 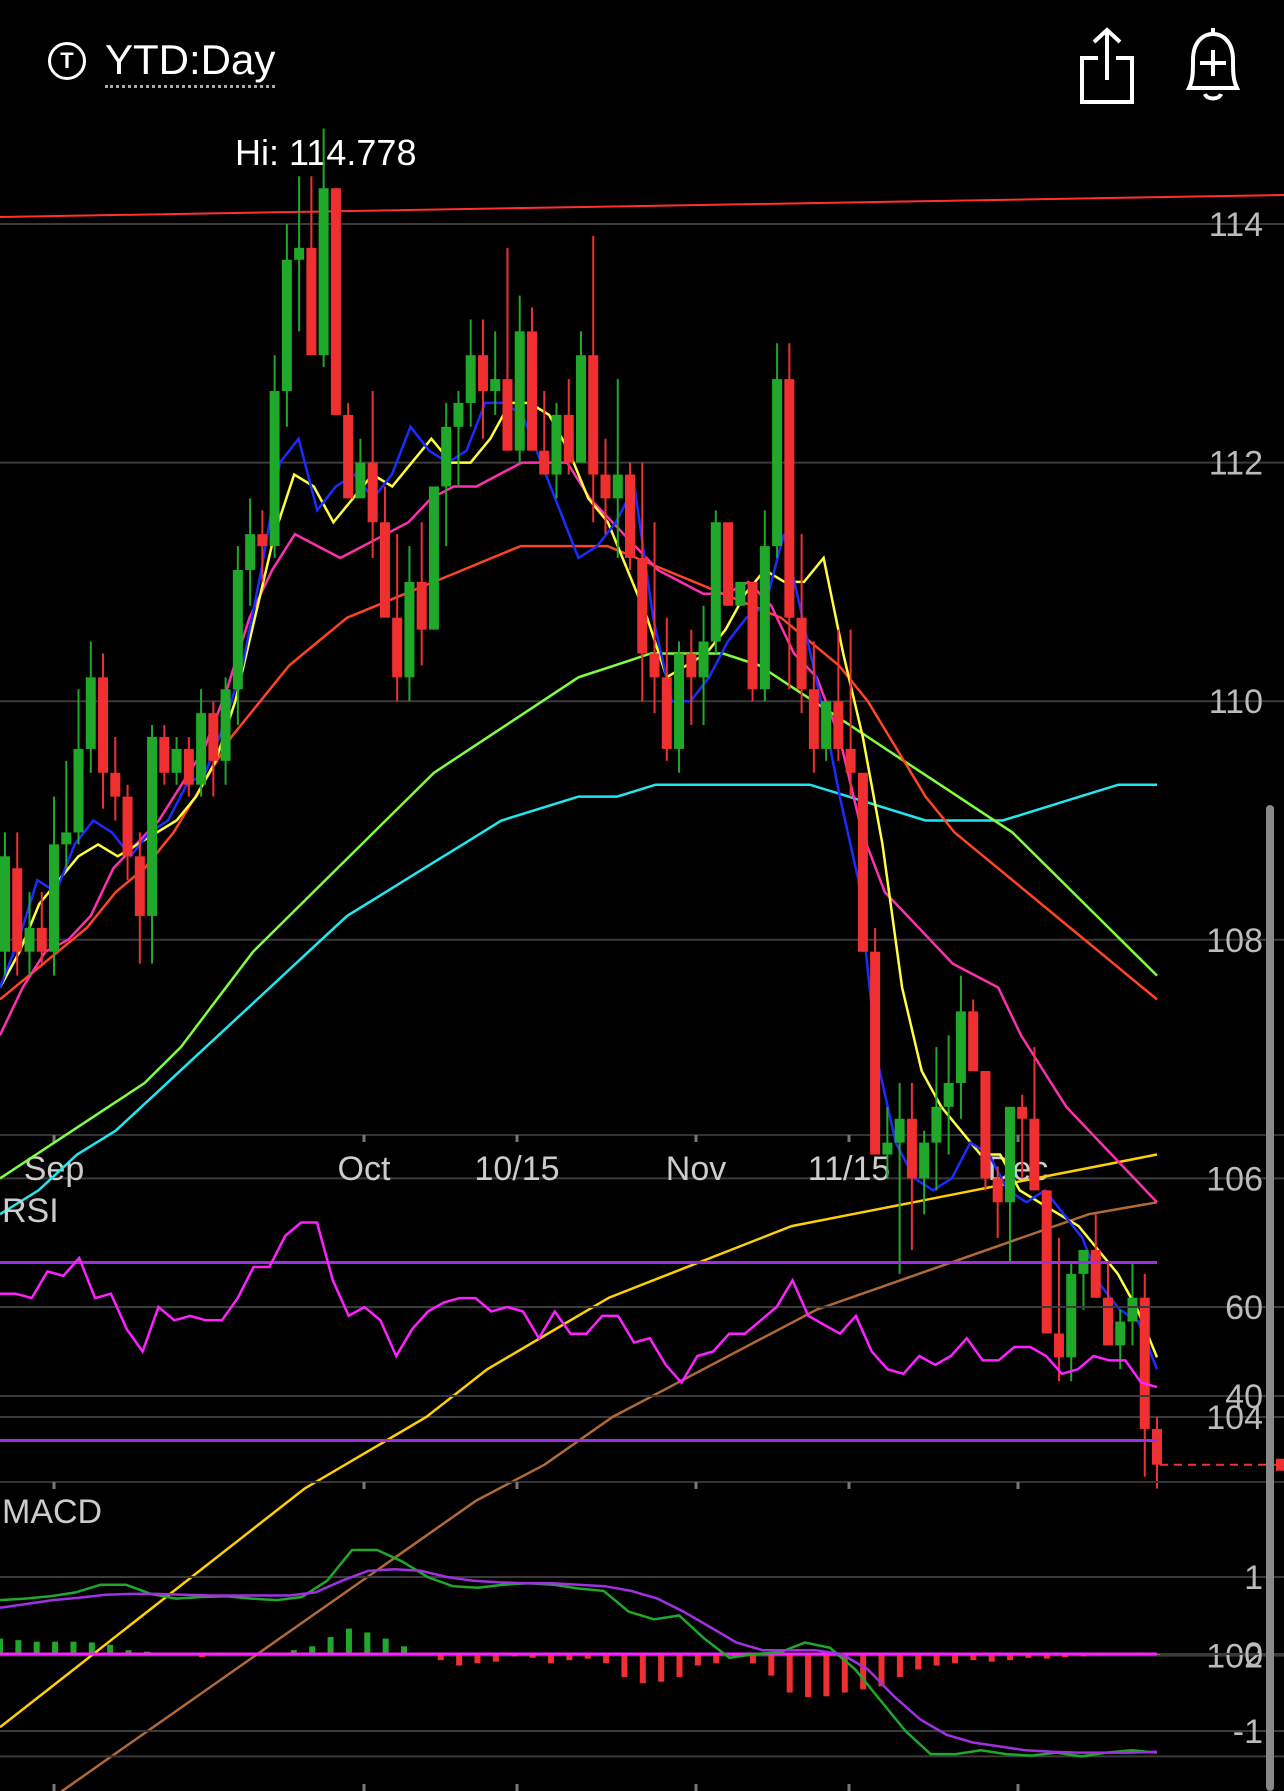 I want to click on share-icon, so click(x=1107, y=66).